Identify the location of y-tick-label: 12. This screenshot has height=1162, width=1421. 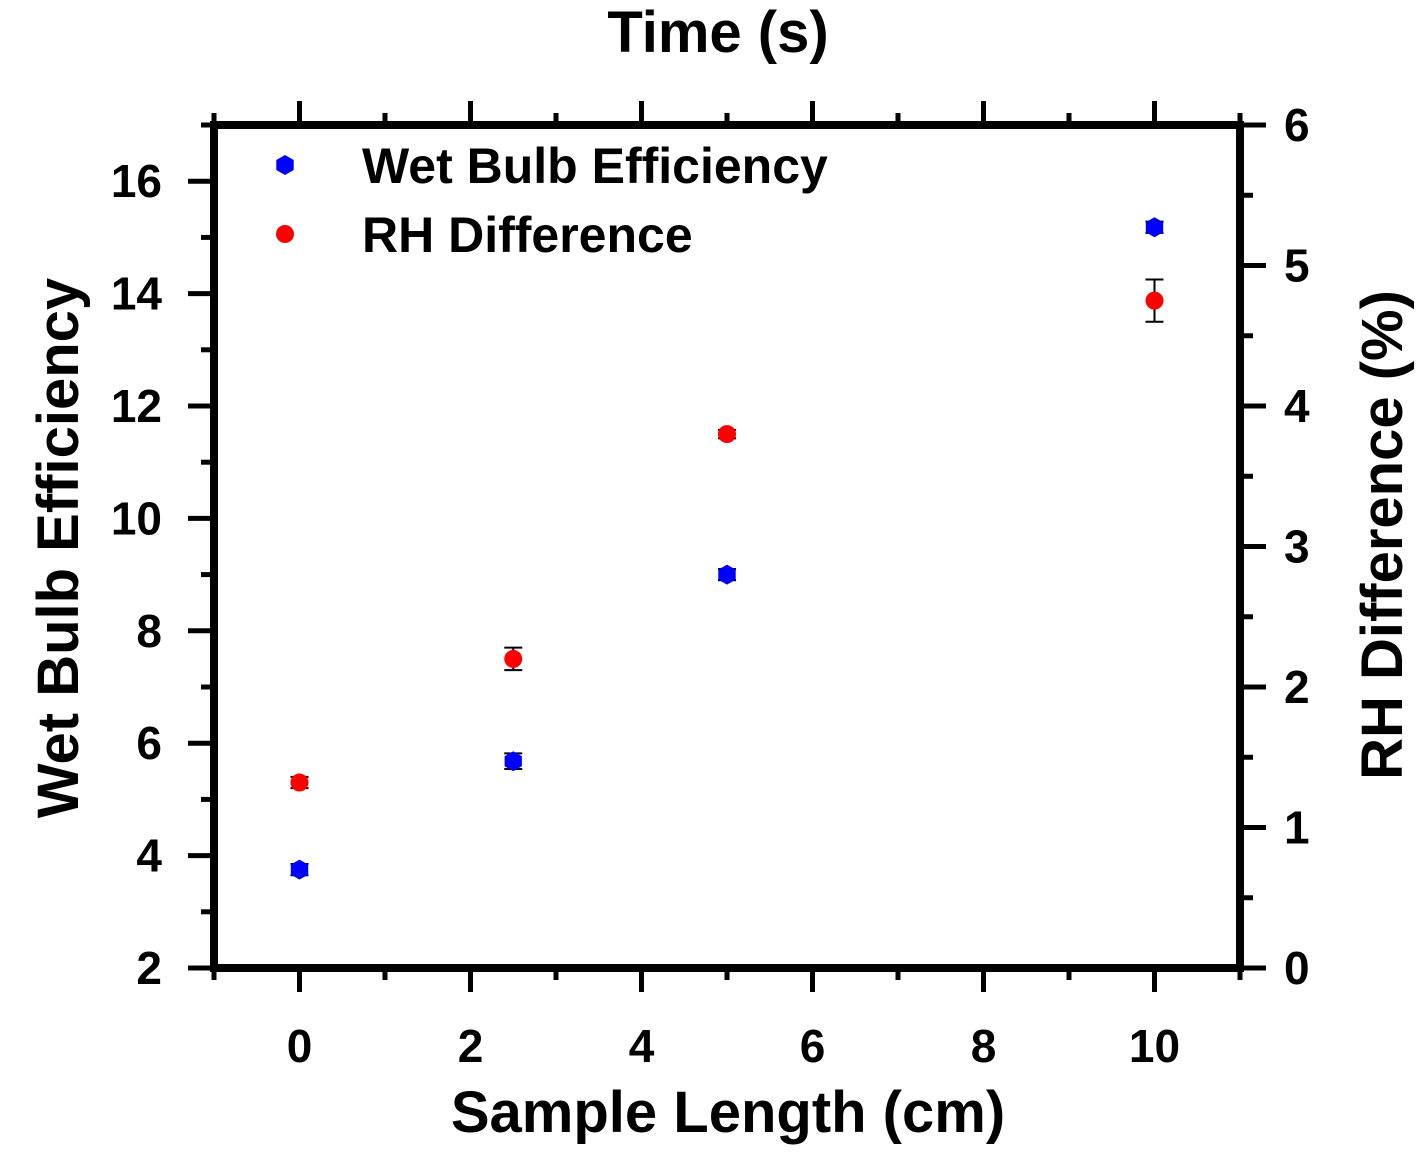
(136, 406).